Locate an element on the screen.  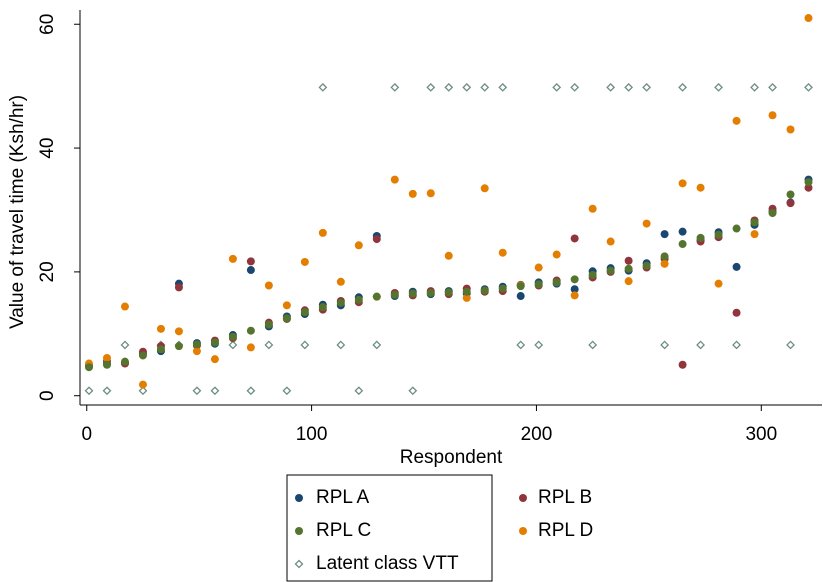
y-tick-label: 40 is located at coordinates (47, 147).